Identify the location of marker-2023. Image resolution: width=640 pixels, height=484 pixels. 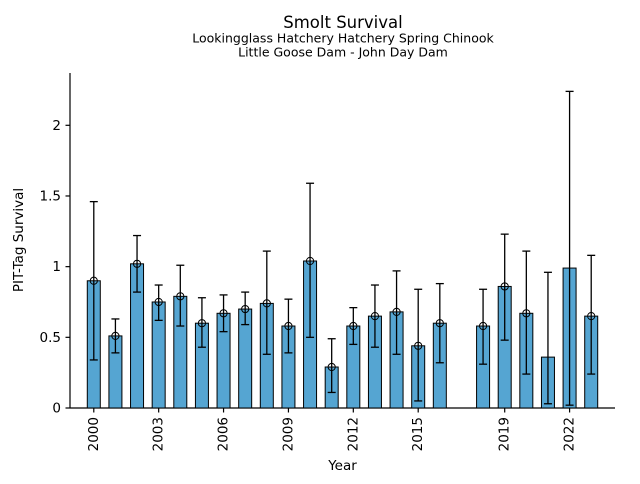
(591, 316).